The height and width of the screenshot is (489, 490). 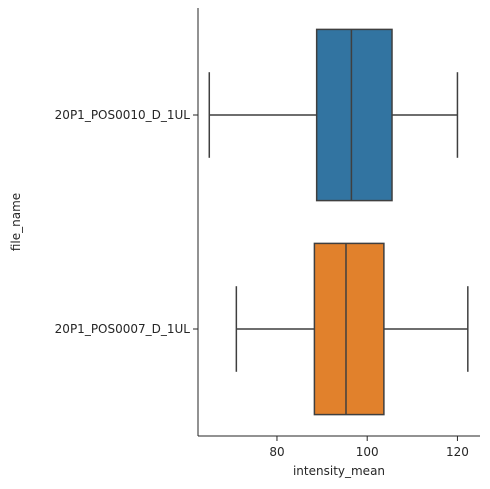 I want to click on x-axis-ticks: 80 100 120, so click(x=369, y=447).